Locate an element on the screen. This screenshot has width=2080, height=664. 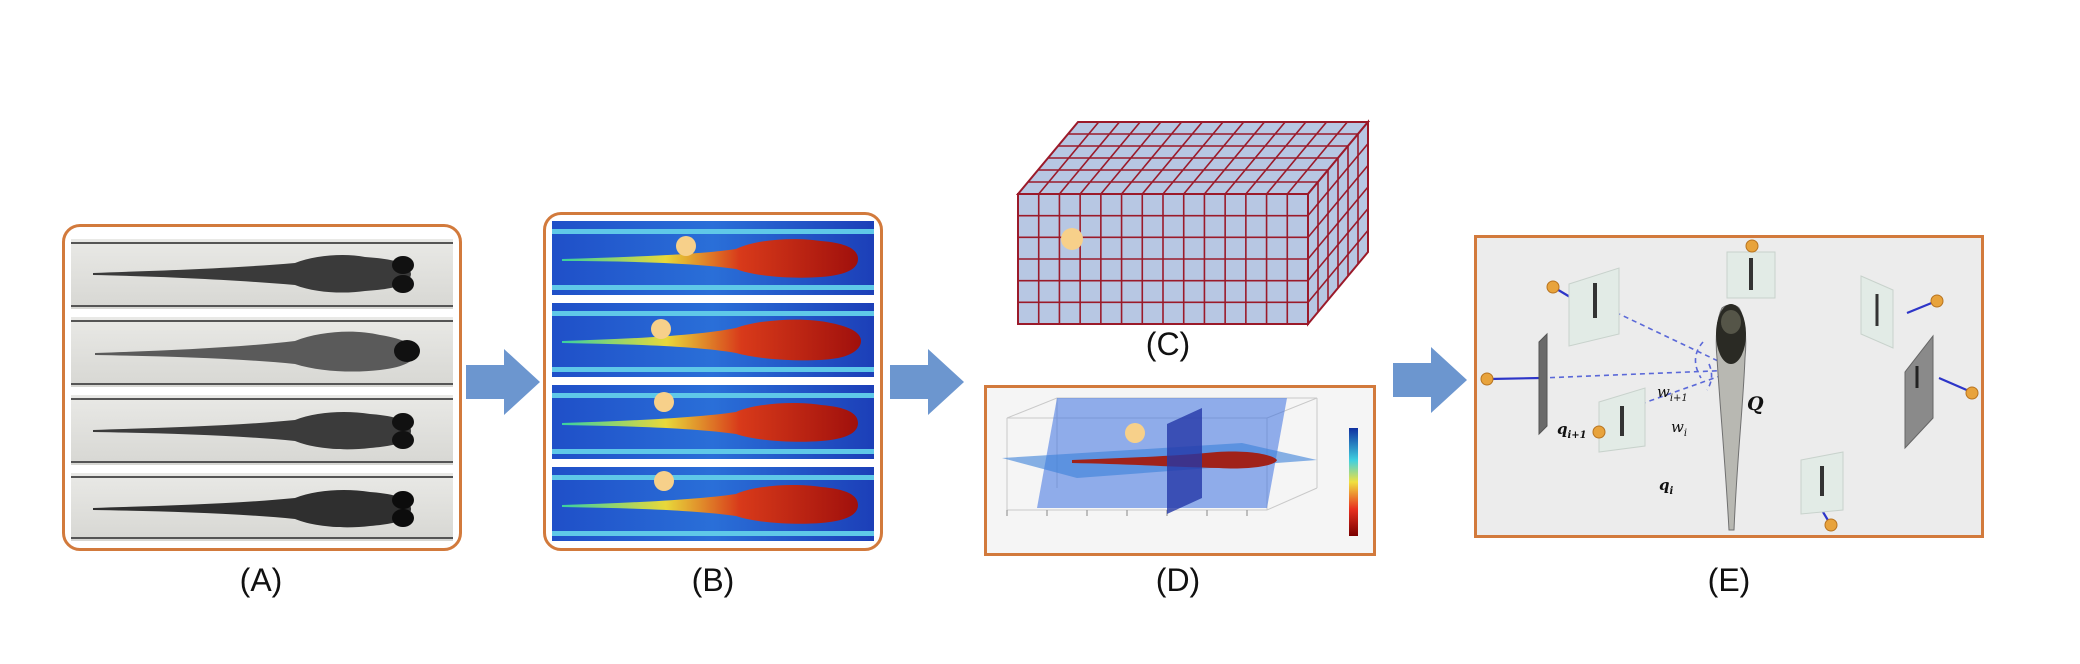
heatmap-fish-stack is located at coordinates (713, 381).